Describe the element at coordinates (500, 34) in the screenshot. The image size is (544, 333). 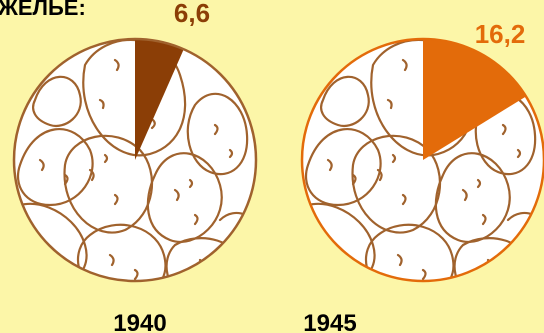
I see `value-label-1945: 16,2` at that location.